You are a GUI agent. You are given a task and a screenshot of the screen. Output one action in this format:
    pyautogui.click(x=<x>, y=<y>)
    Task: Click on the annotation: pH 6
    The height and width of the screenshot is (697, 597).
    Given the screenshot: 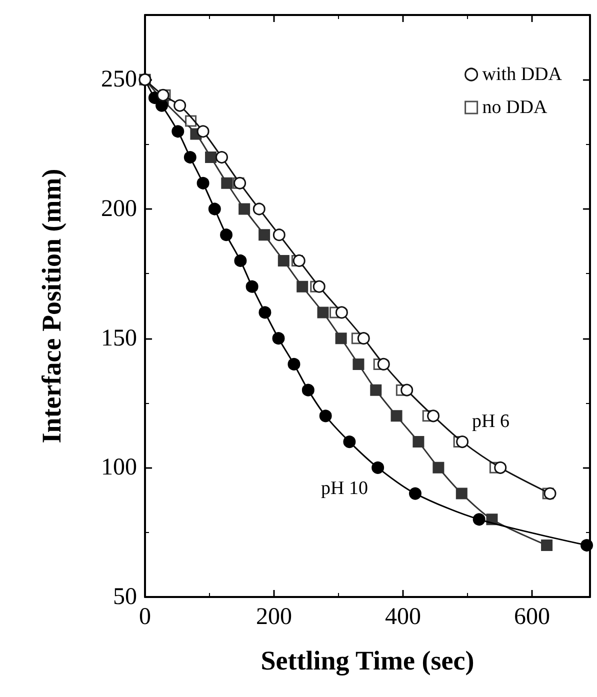 What is the action you would take?
    pyautogui.click(x=491, y=421)
    